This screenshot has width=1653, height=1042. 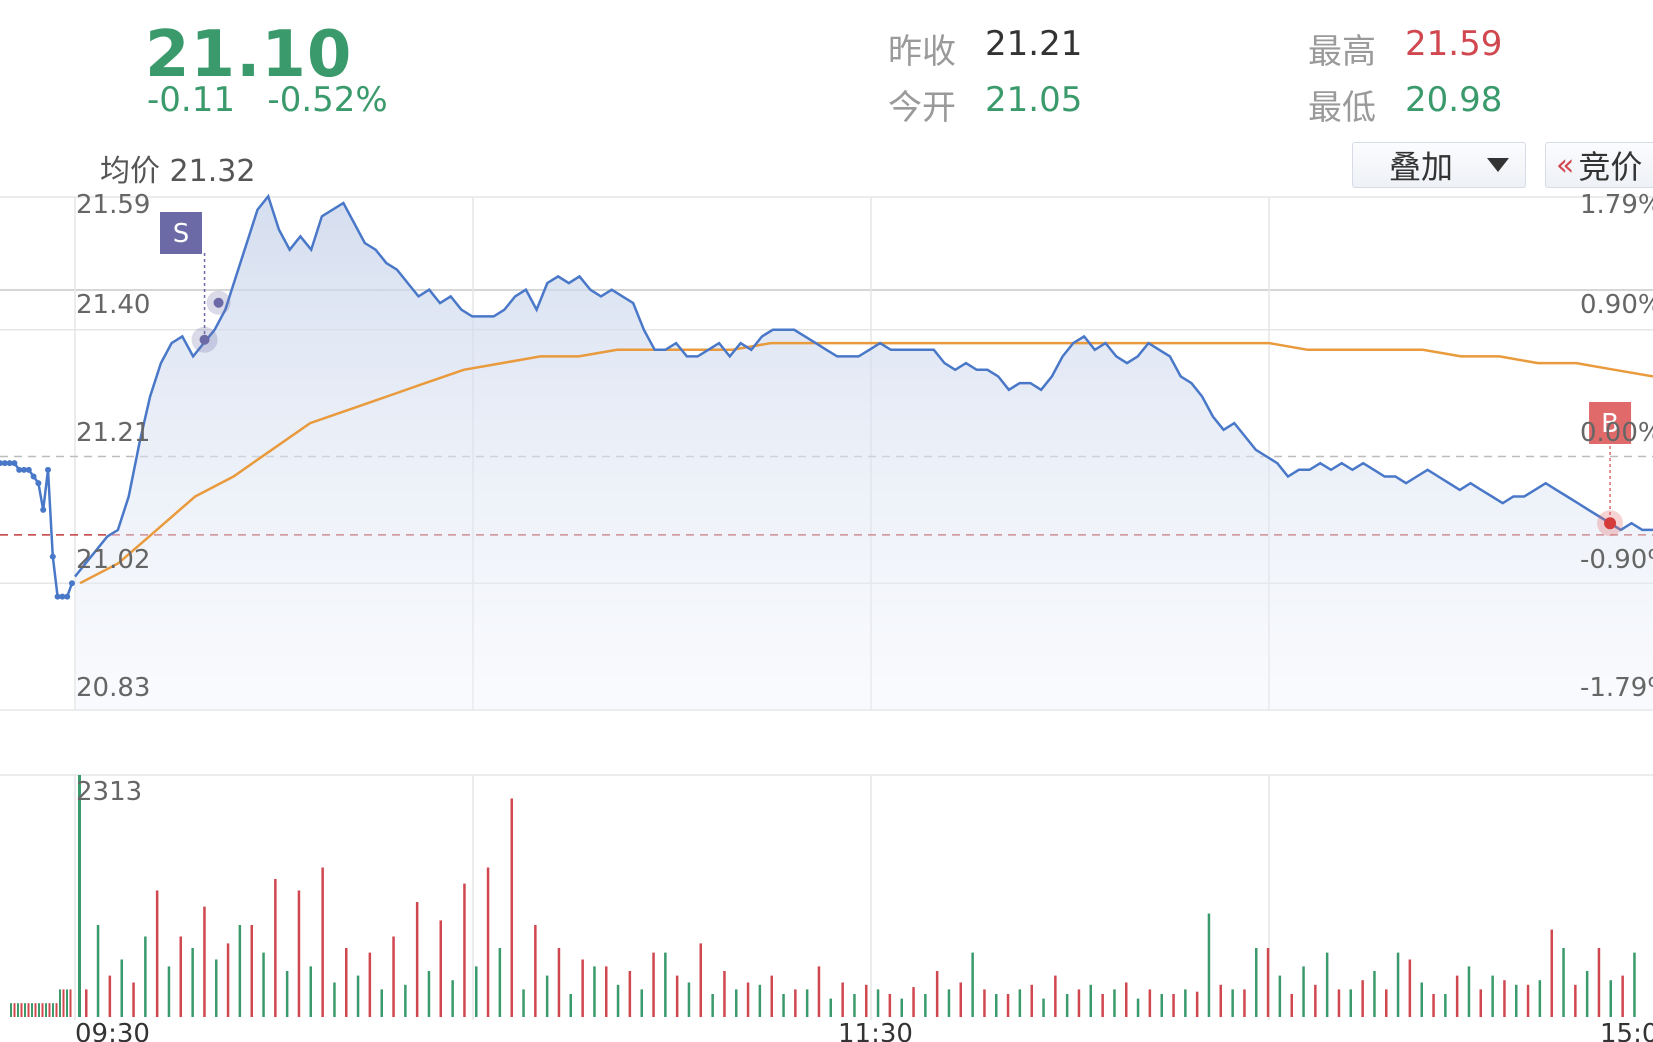 I want to click on buy-badge, so click(x=1610, y=423).